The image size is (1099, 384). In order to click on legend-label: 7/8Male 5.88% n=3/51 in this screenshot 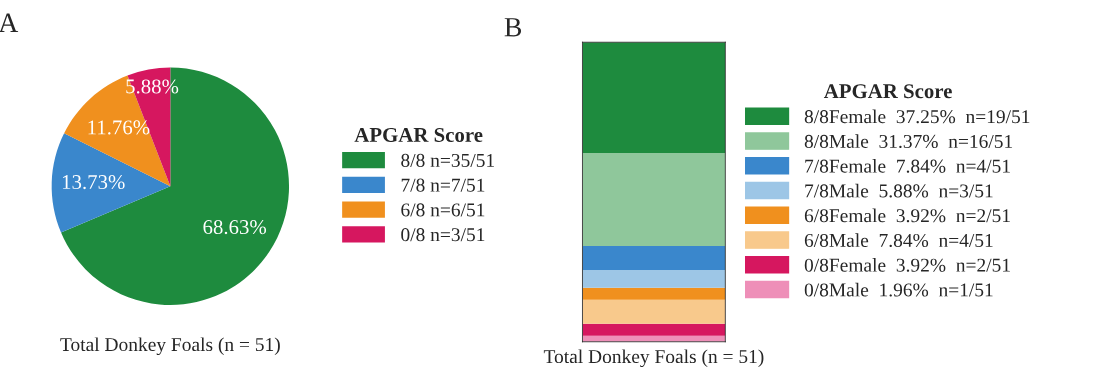, I will do `click(899, 190)`.